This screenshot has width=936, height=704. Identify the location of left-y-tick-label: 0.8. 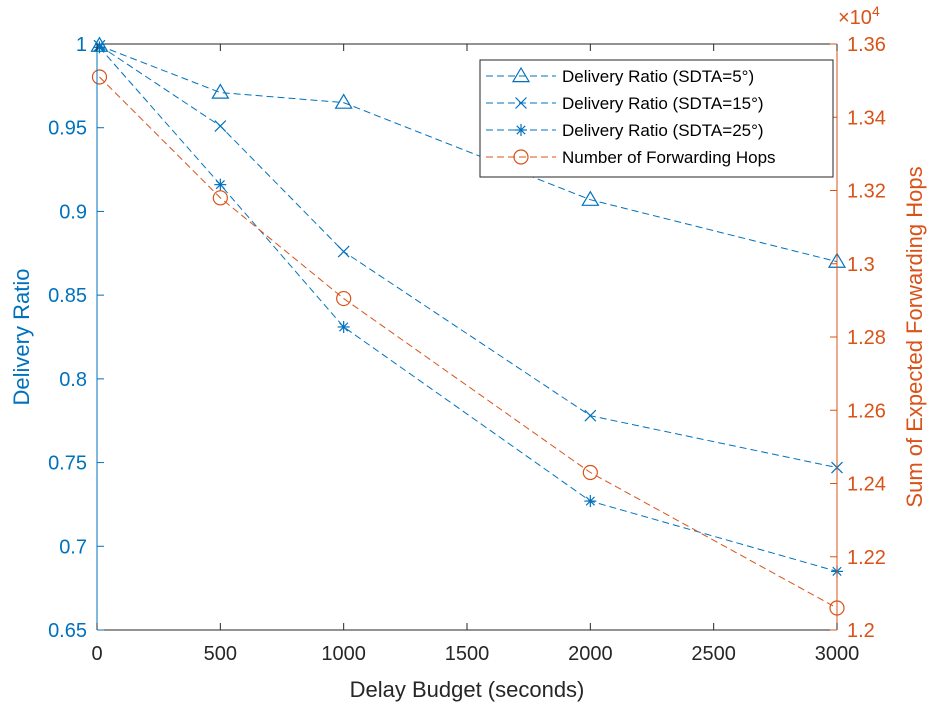
(73, 380).